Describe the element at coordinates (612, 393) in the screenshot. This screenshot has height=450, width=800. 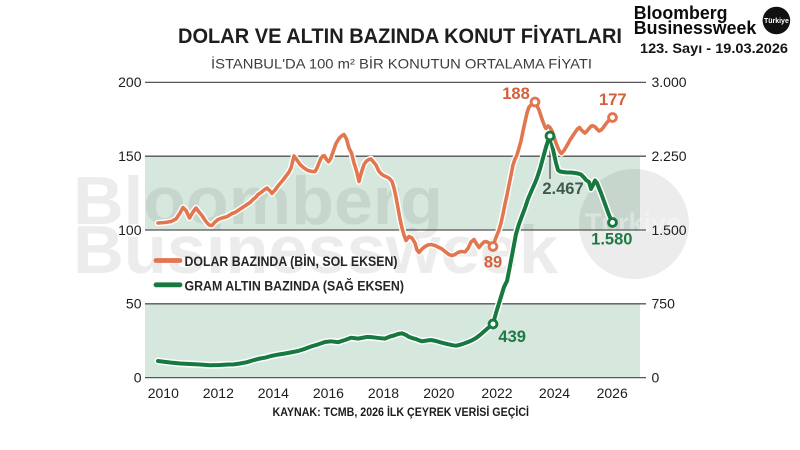
I see `svg-text: 2026` at that location.